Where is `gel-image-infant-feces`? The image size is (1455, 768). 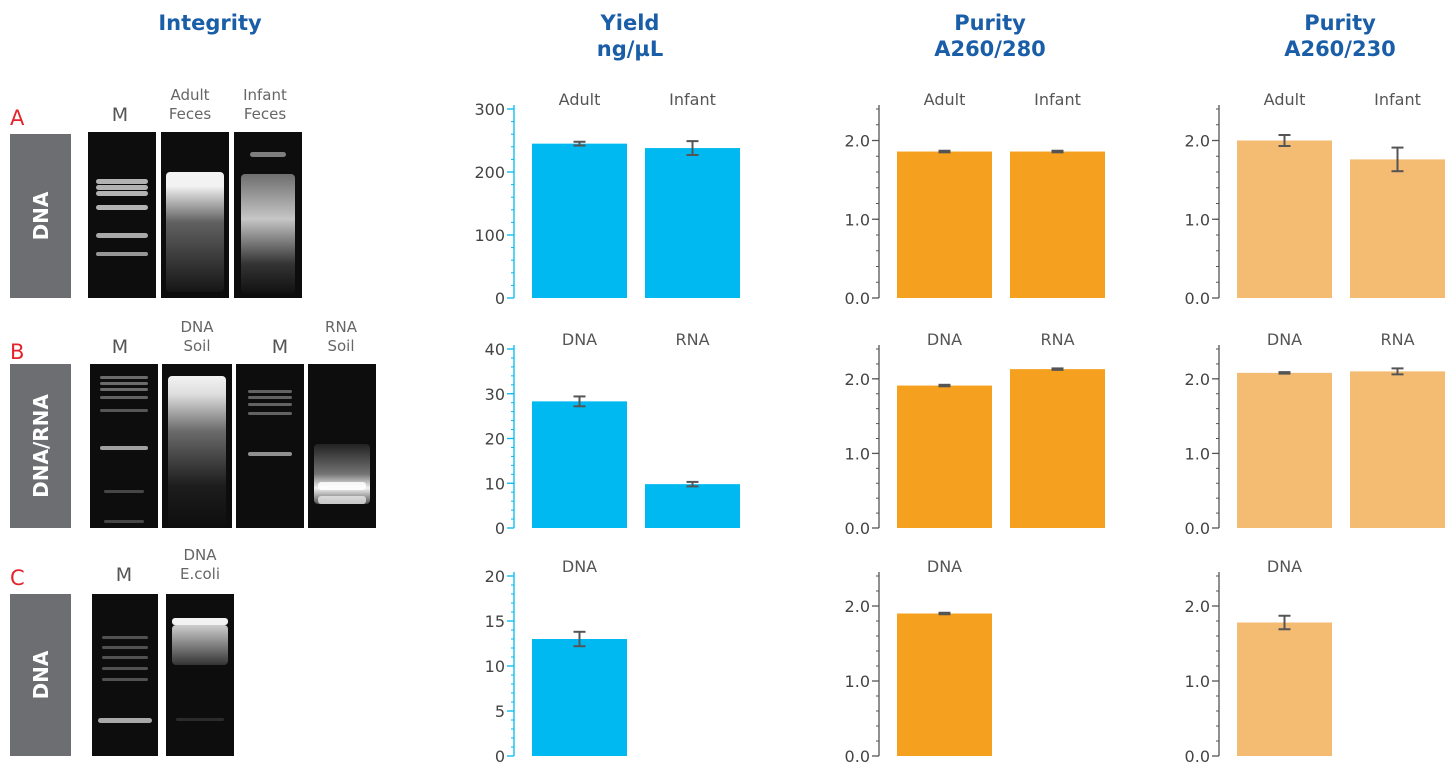
gel-image-infant-feces is located at coordinates (268, 215).